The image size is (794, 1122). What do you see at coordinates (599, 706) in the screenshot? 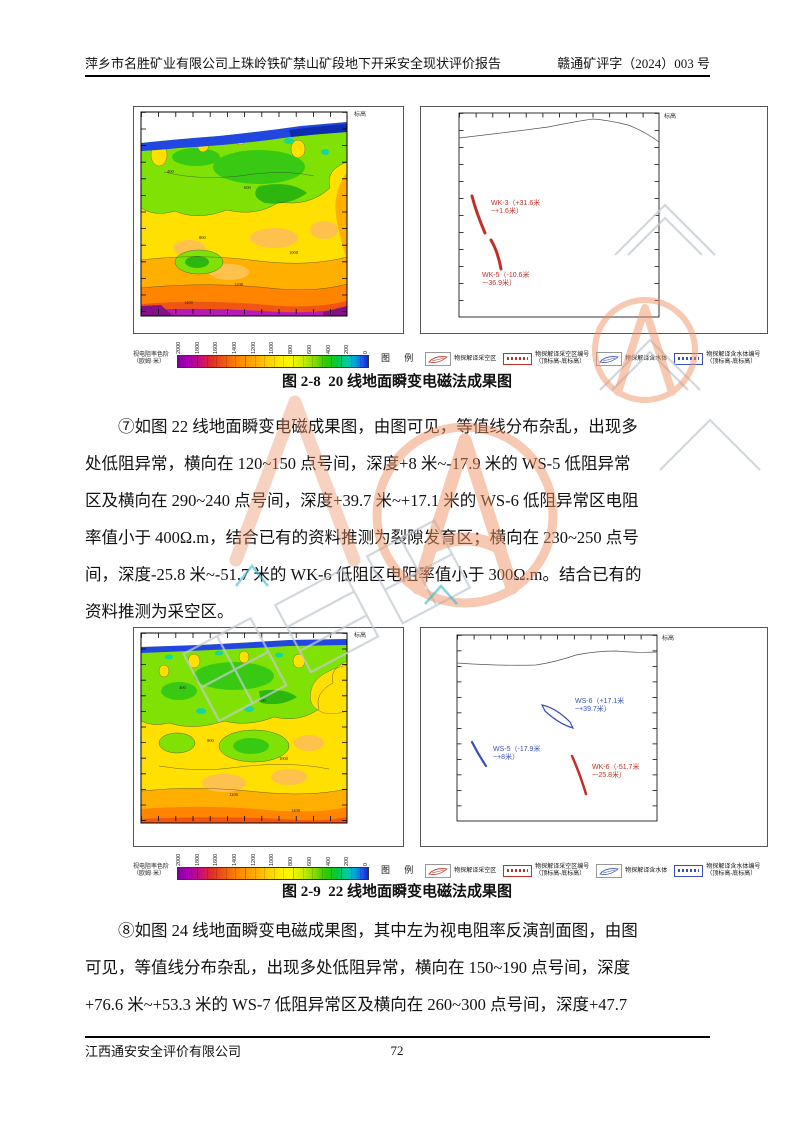
I see `anomaly-label-ws6: WS-6（+17.1米 ~+39.7米）` at bounding box center [599, 706].